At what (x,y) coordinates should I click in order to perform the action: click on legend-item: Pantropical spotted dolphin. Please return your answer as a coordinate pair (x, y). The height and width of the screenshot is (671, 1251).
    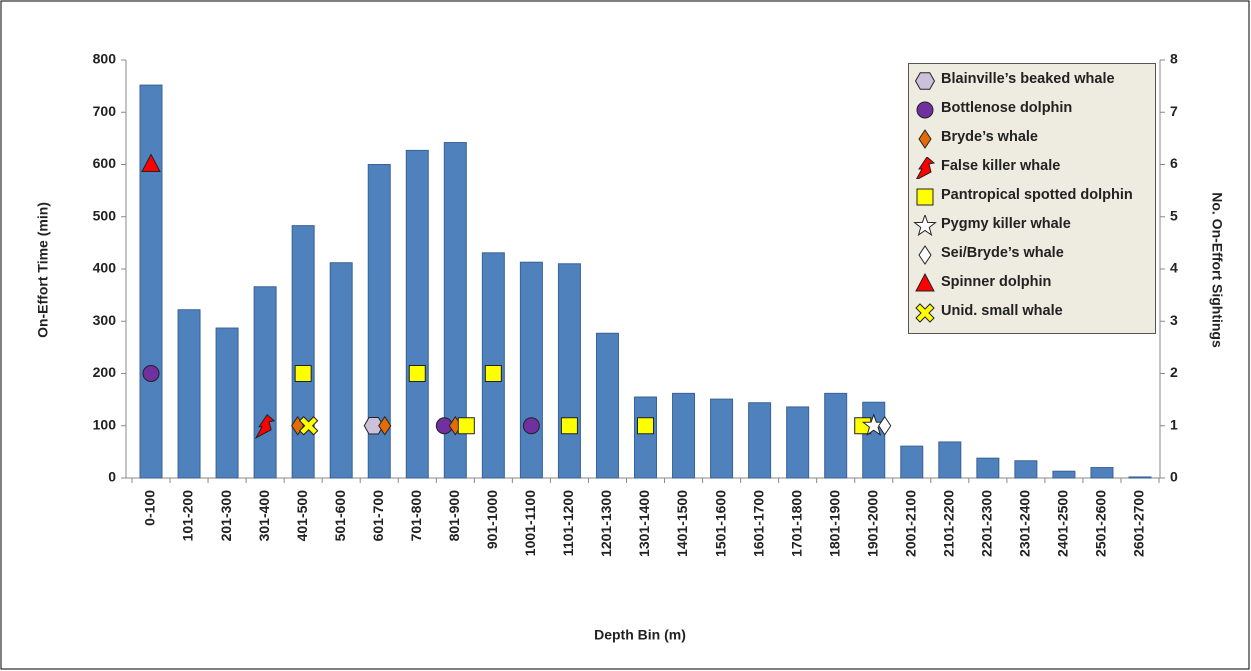
    Looking at the image, I should click on (1032, 197).